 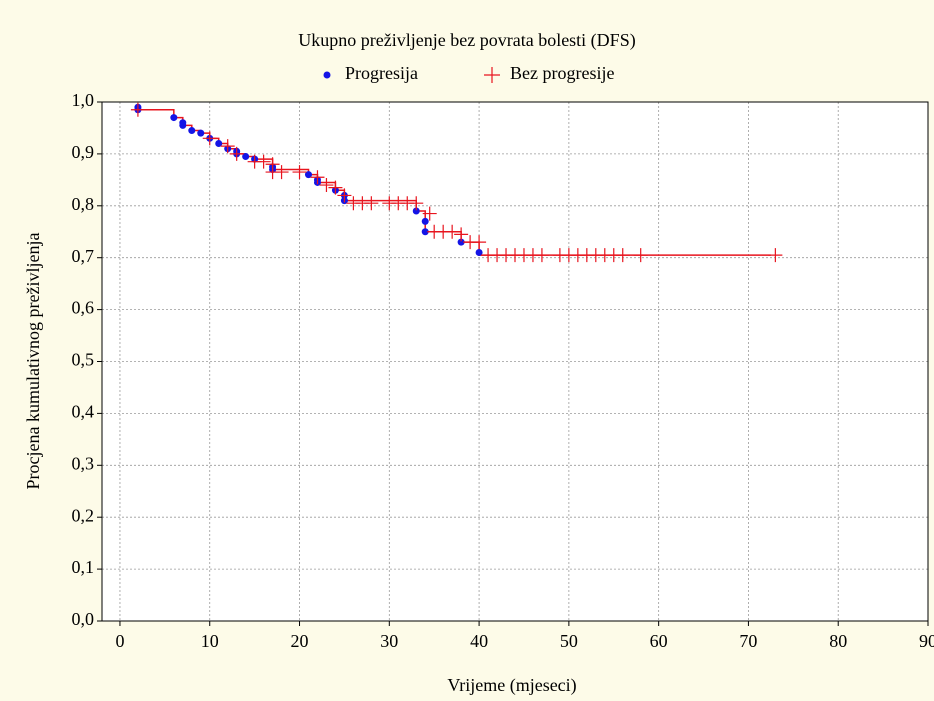 I want to click on y-tick-label: 0,0, so click(x=83, y=619).